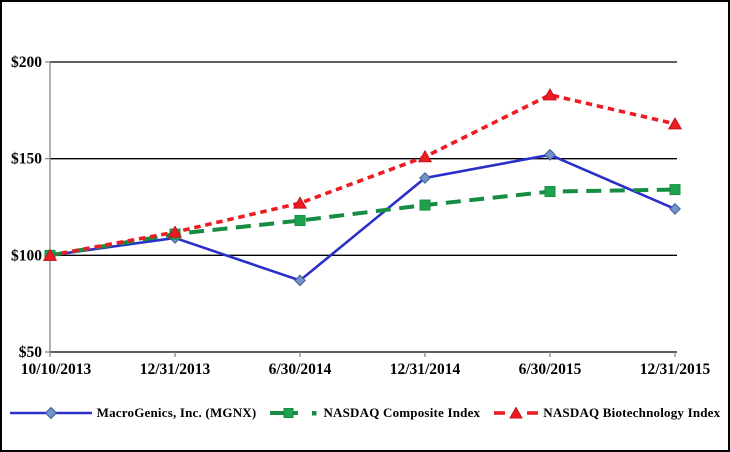 The image size is (730, 452). I want to click on series-line-square, so click(362, 222).